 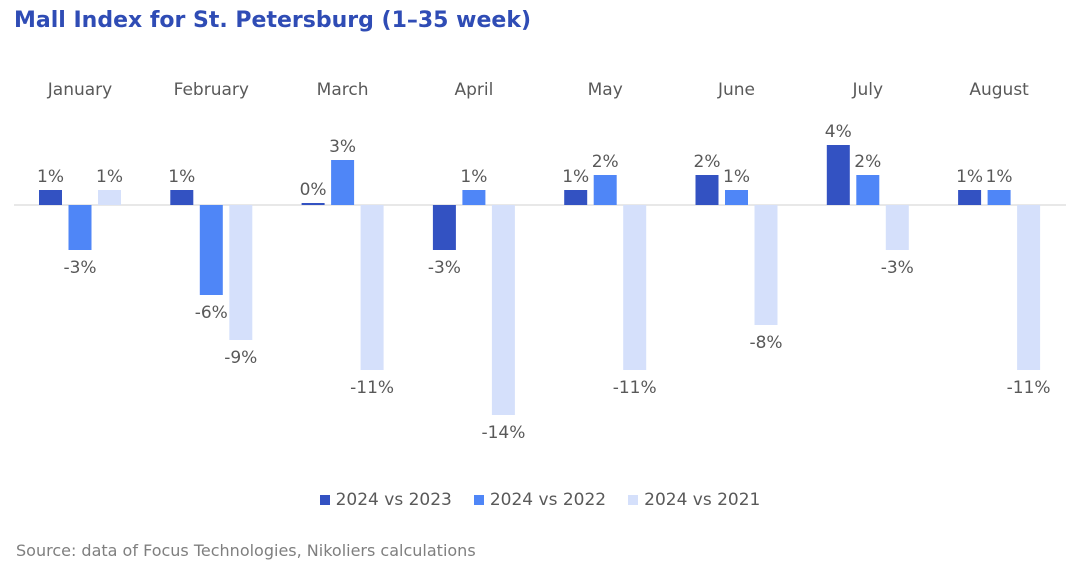 What do you see at coordinates (313, 190) in the screenshot?
I see `data-label: 0%` at bounding box center [313, 190].